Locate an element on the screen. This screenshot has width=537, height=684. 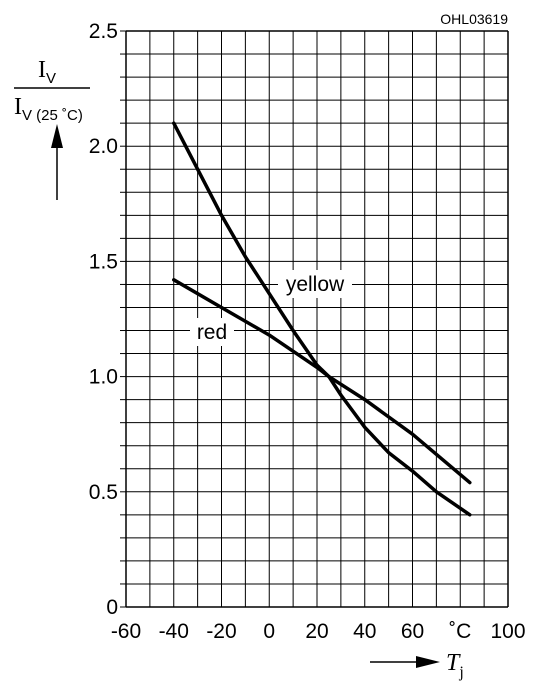
y-tick-label: 2.5 is located at coordinates (103, 31).